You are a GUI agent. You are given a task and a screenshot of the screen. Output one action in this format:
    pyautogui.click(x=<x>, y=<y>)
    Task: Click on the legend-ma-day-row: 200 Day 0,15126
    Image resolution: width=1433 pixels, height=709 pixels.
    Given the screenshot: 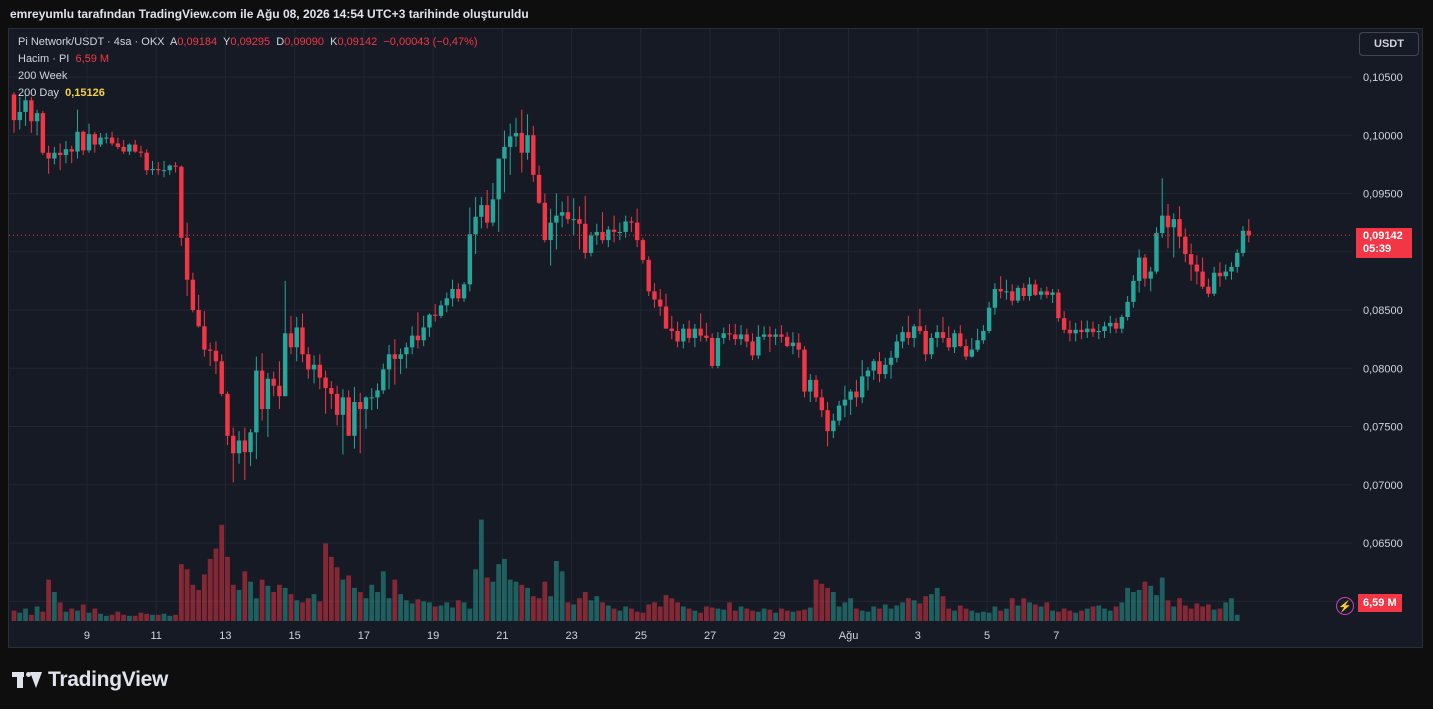 What is the action you would take?
    pyautogui.click(x=248, y=93)
    